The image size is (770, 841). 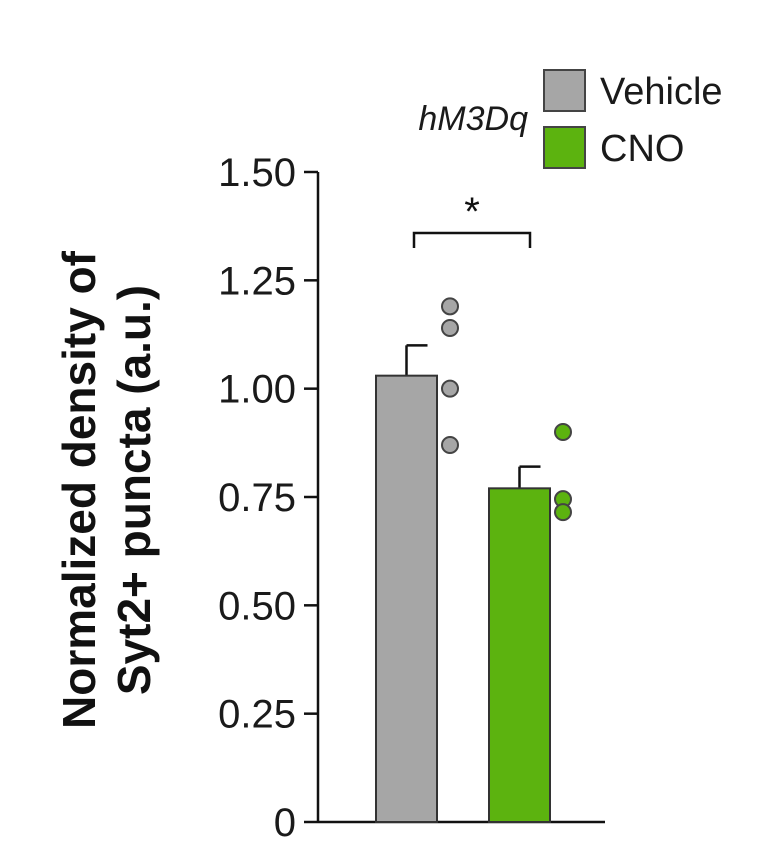 I want to click on y-tick-label: 1.50, so click(x=257, y=173).